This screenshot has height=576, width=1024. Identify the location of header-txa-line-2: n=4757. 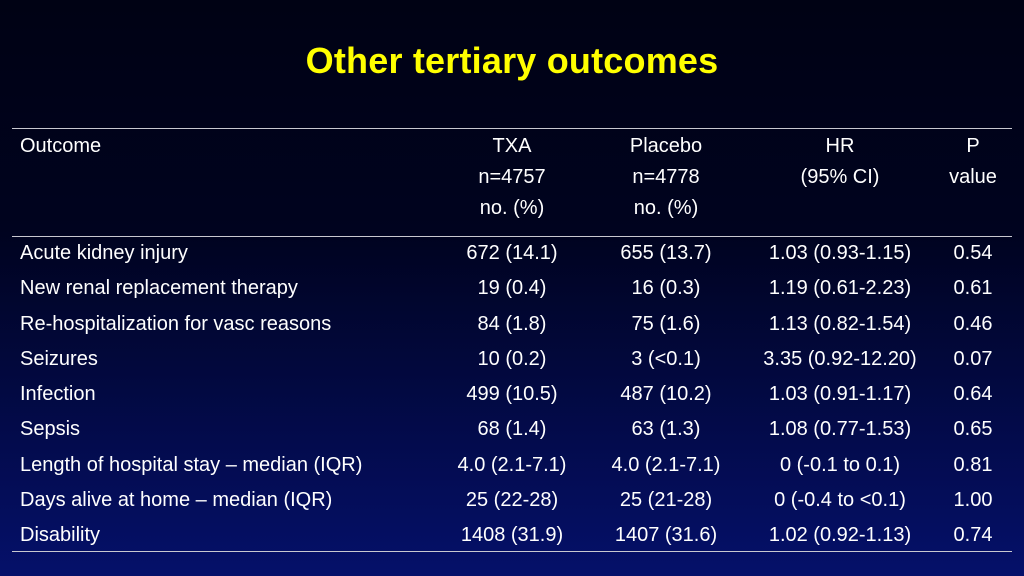
(512, 177).